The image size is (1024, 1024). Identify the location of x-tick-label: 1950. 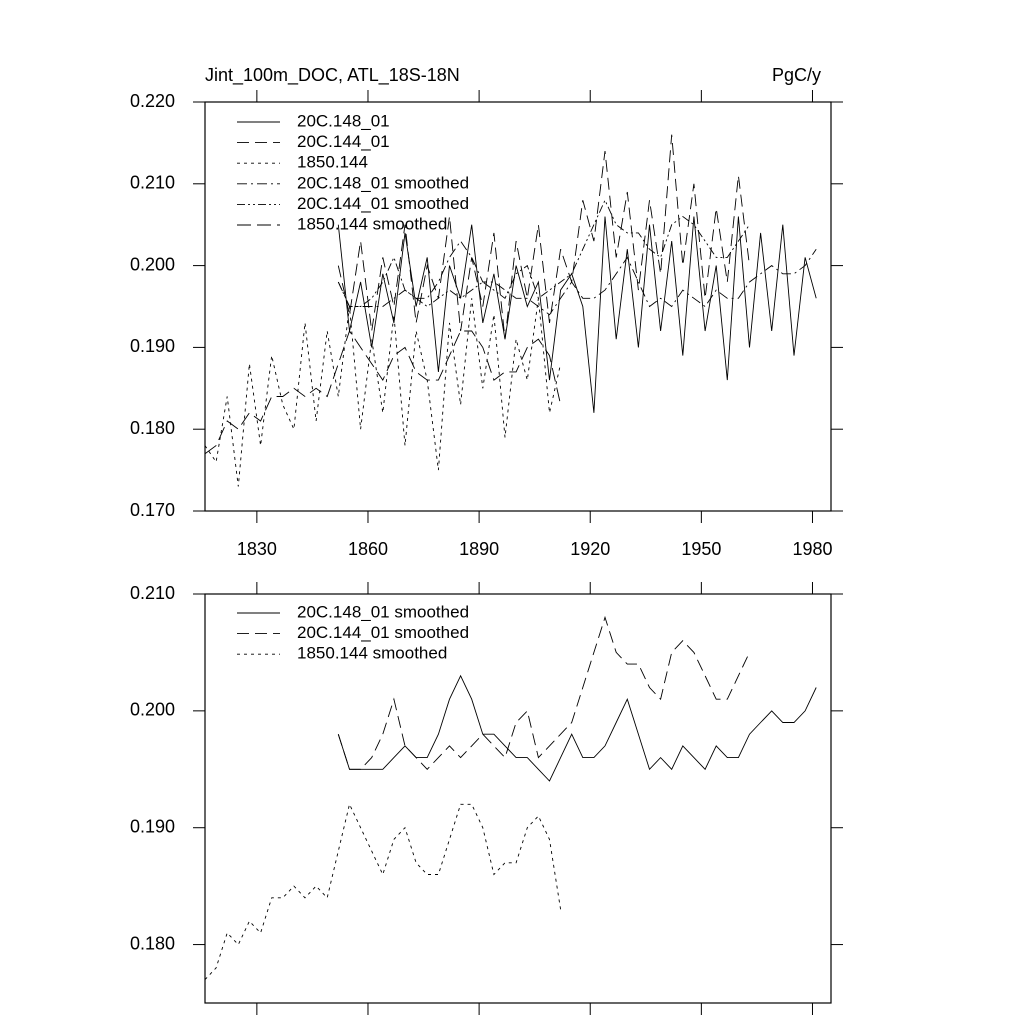
(701, 549).